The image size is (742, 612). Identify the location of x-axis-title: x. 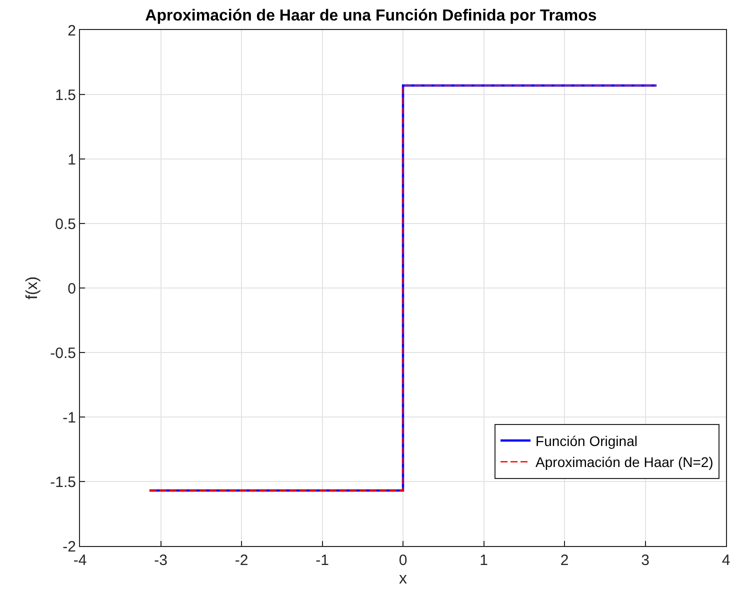
(403, 579).